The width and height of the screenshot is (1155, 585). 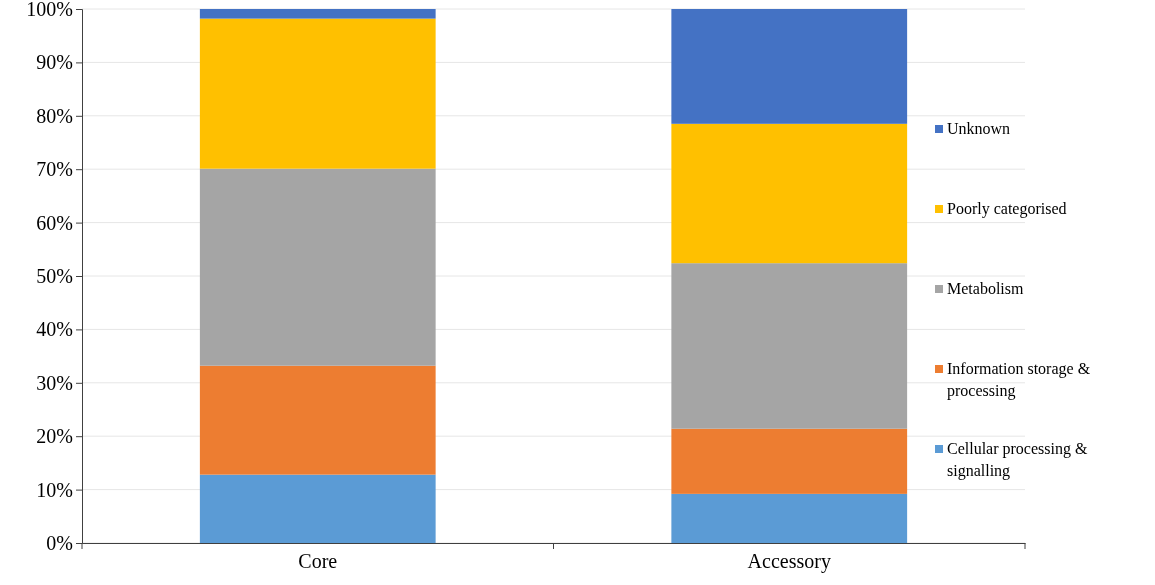 I want to click on legend-label: Metabolism, so click(x=985, y=288).